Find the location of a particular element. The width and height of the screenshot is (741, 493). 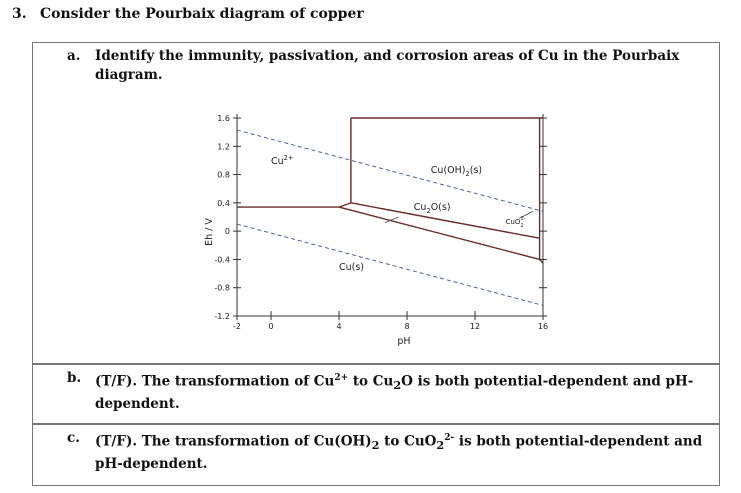

y-tick-label: 0 is located at coordinates (227, 231).